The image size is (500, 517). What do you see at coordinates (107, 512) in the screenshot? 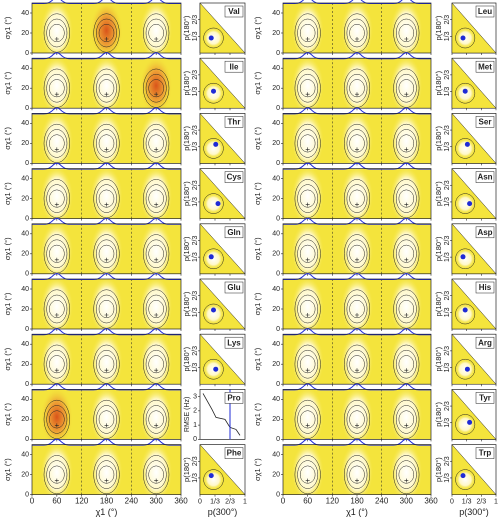
I see `x-axis-title: χ1 (°)` at bounding box center [107, 512].